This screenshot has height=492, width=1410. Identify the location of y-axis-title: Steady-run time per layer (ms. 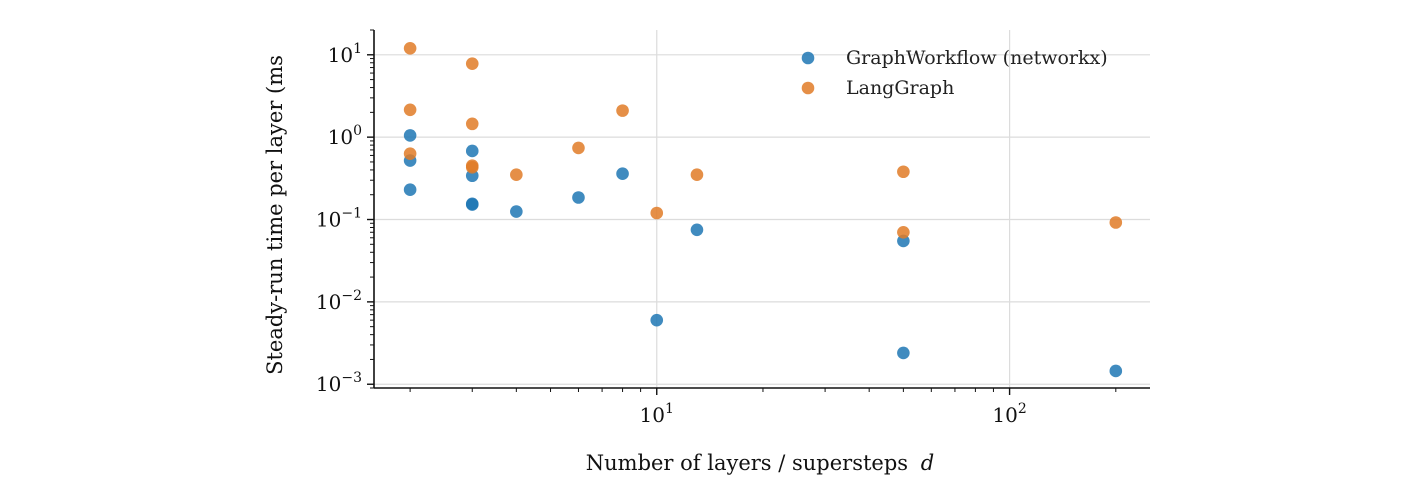
(275, 215).